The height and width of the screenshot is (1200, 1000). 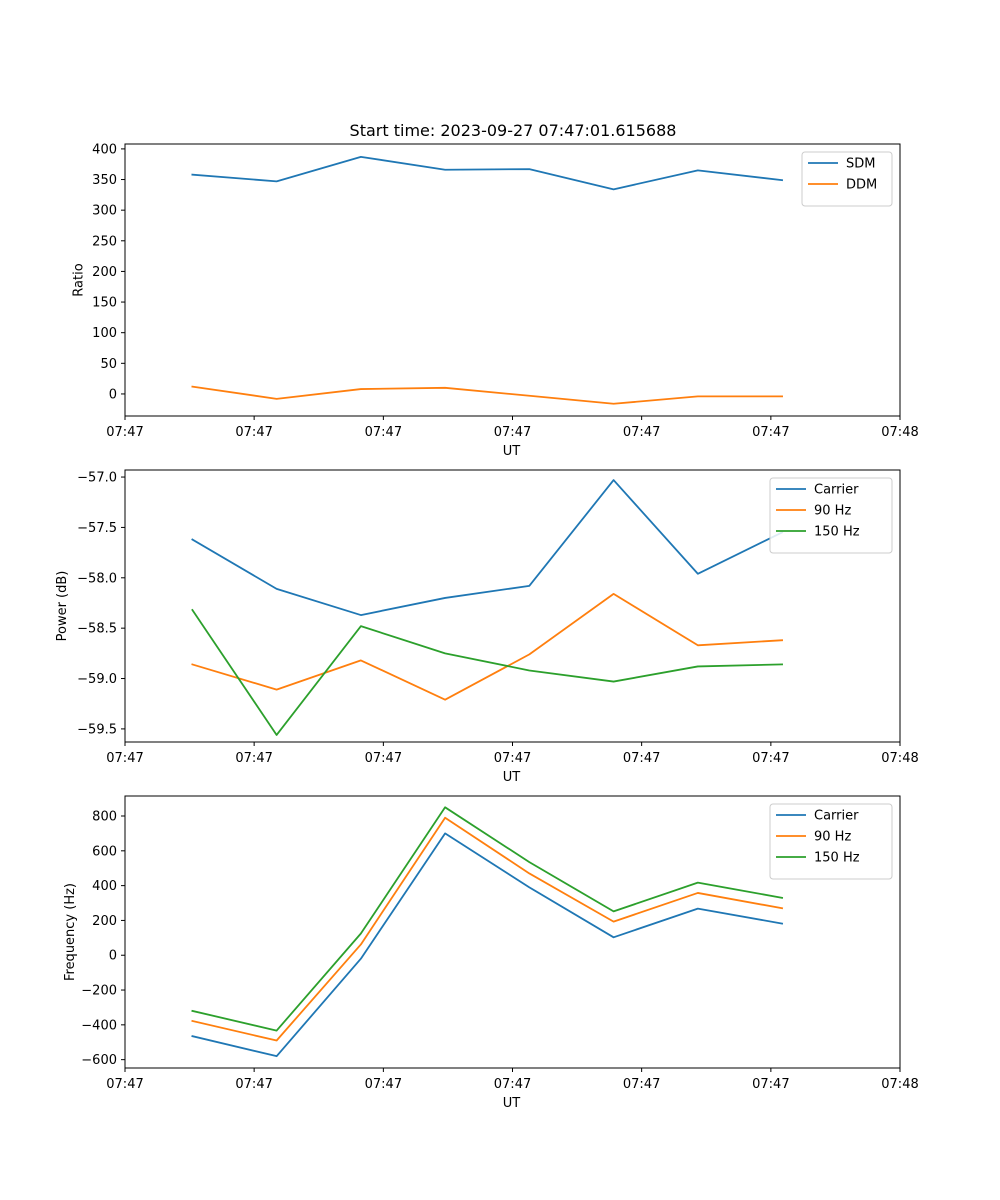 I want to click on chart-3-y-tick-label: 200, so click(x=104, y=921).